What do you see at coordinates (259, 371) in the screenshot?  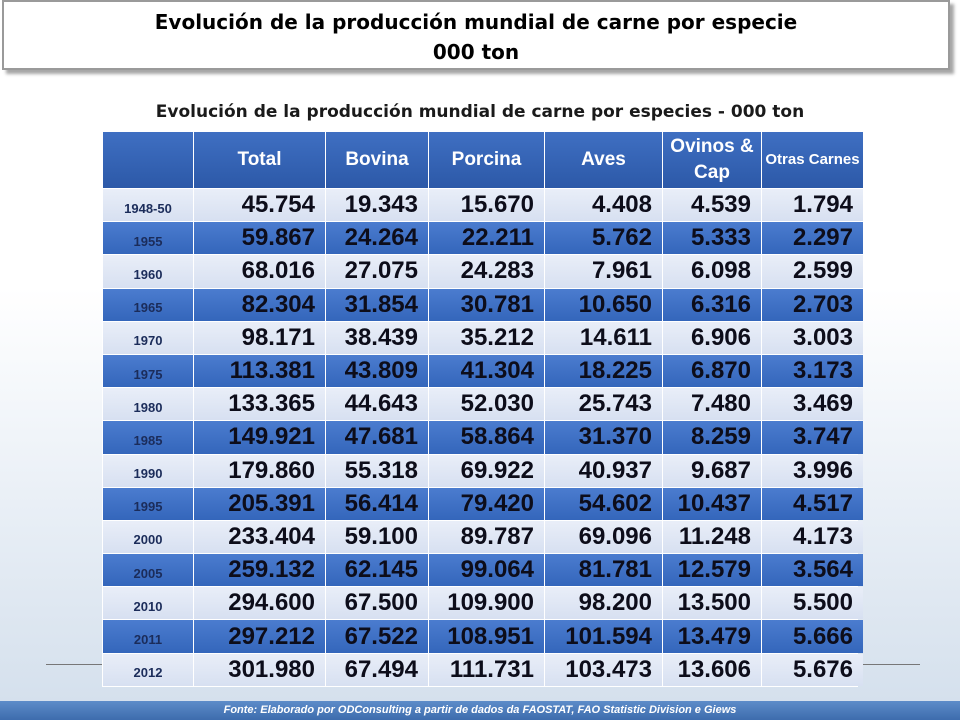 I see `table-cell: 113.381` at bounding box center [259, 371].